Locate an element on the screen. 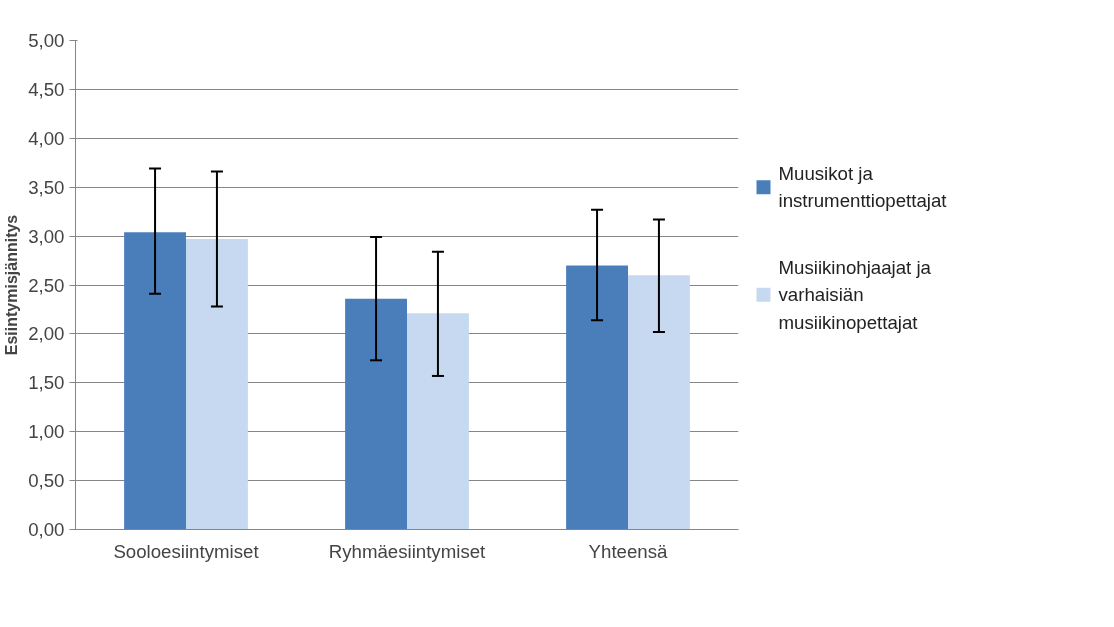 The width and height of the screenshot is (1114, 627). y-tick-label: 4,00 is located at coordinates (46, 138).